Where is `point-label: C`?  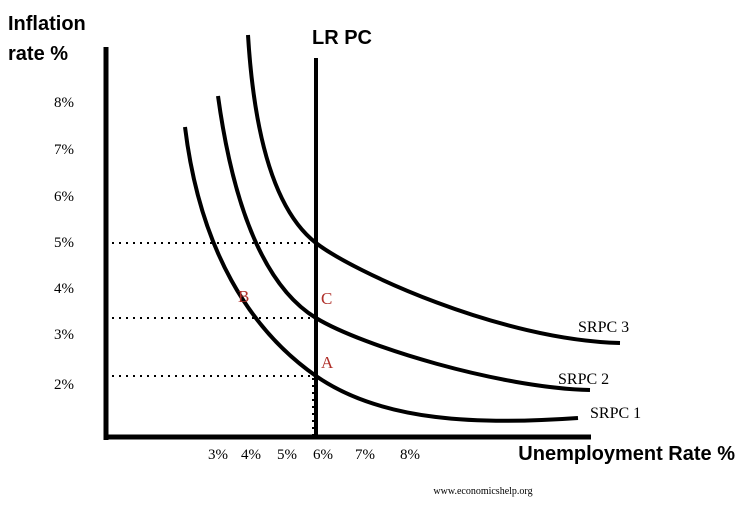
point-label: C is located at coordinates (326, 298).